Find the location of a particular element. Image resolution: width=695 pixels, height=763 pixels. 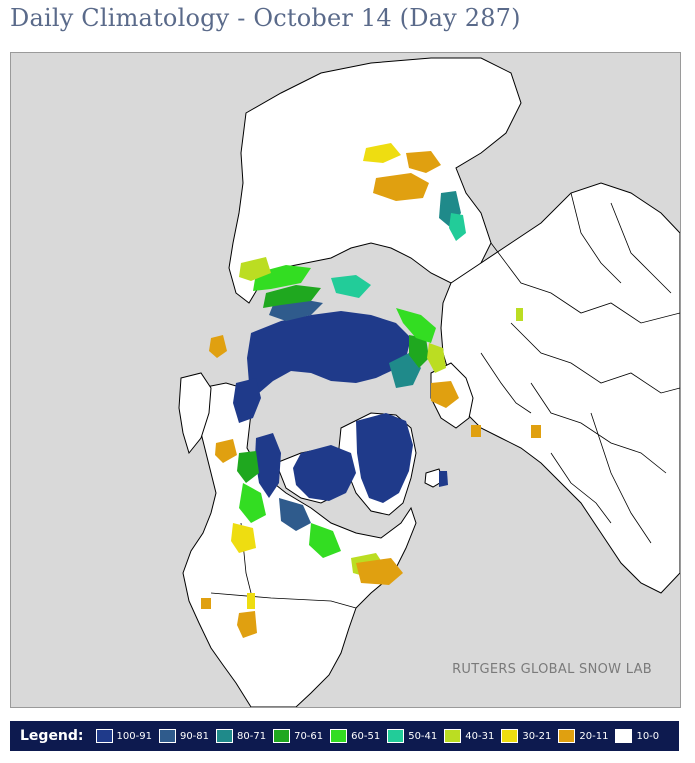

legend-label: 70-61 is located at coordinates (309, 736).